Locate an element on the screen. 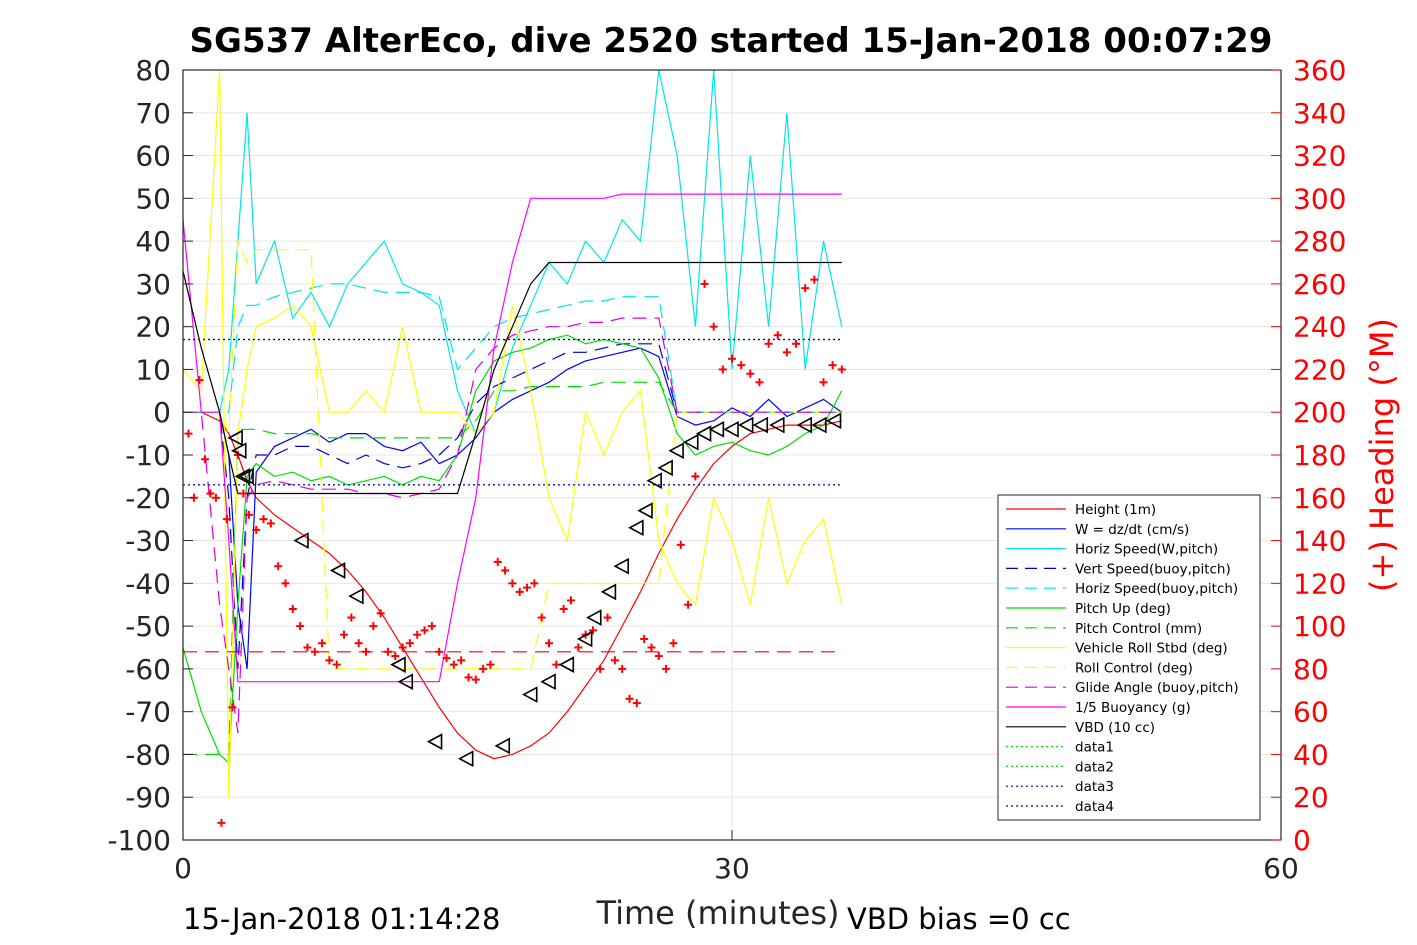 The height and width of the screenshot is (945, 1417). right-tick-label: 120 is located at coordinates (1319, 583).